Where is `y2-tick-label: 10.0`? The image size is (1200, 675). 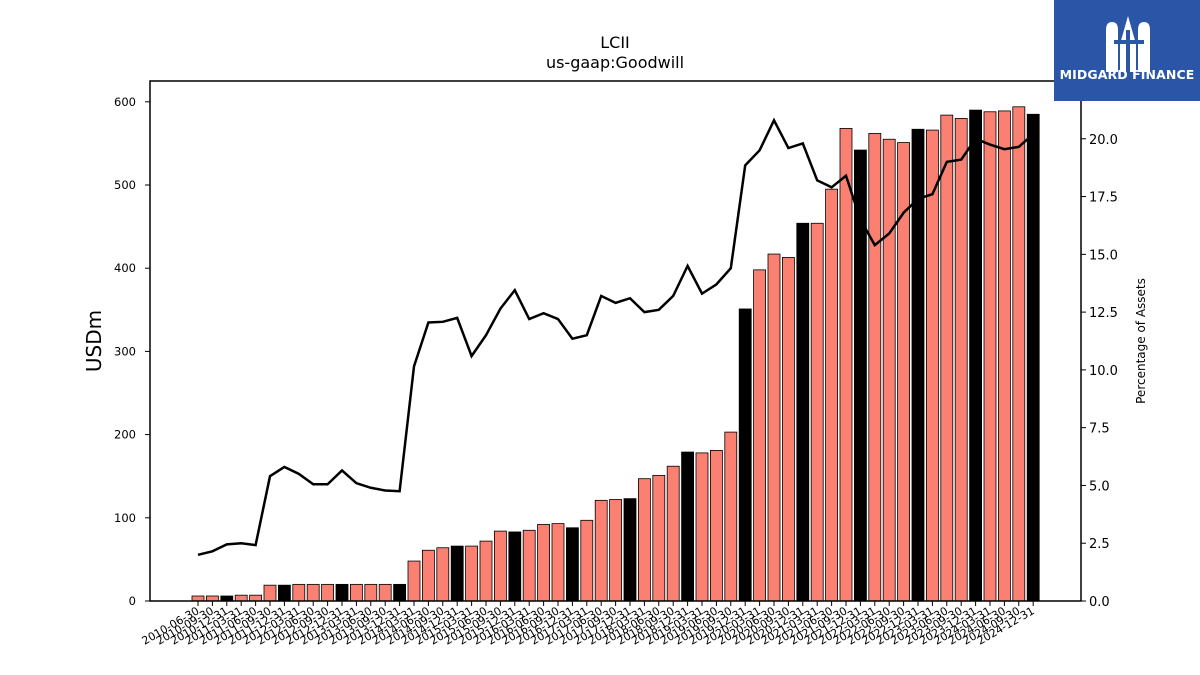
y2-tick-label: 10.0 is located at coordinates (1103, 371).